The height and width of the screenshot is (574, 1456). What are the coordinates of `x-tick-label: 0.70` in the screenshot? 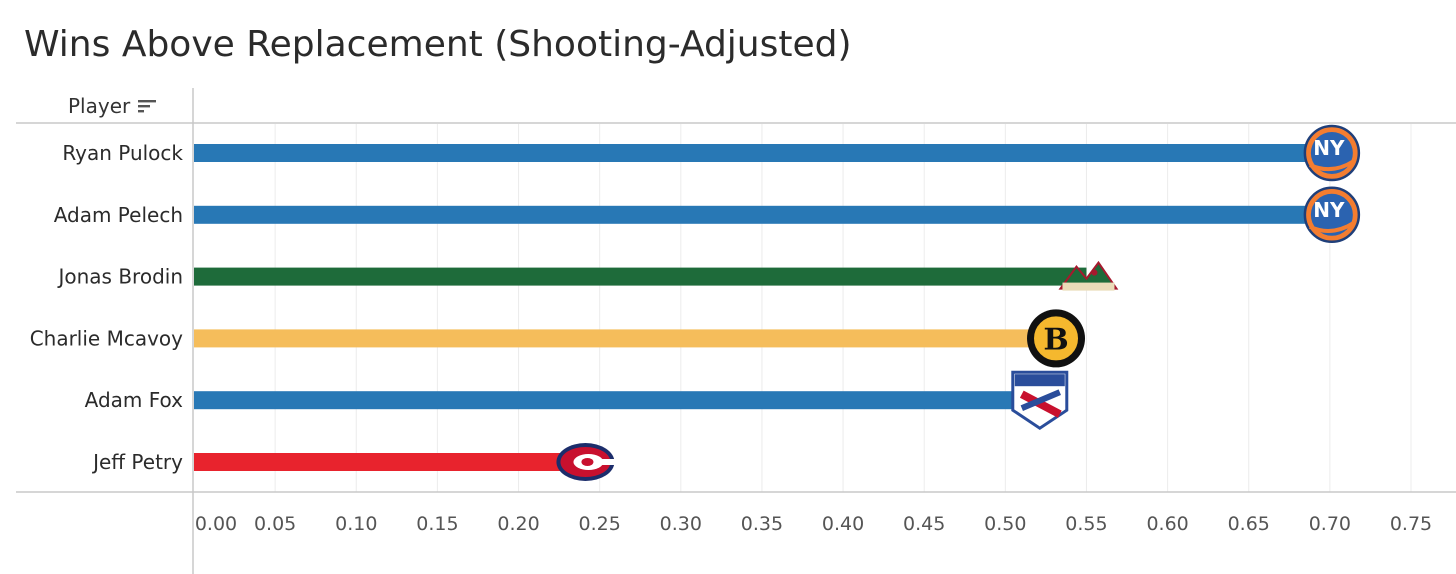 It's located at (1330, 524).